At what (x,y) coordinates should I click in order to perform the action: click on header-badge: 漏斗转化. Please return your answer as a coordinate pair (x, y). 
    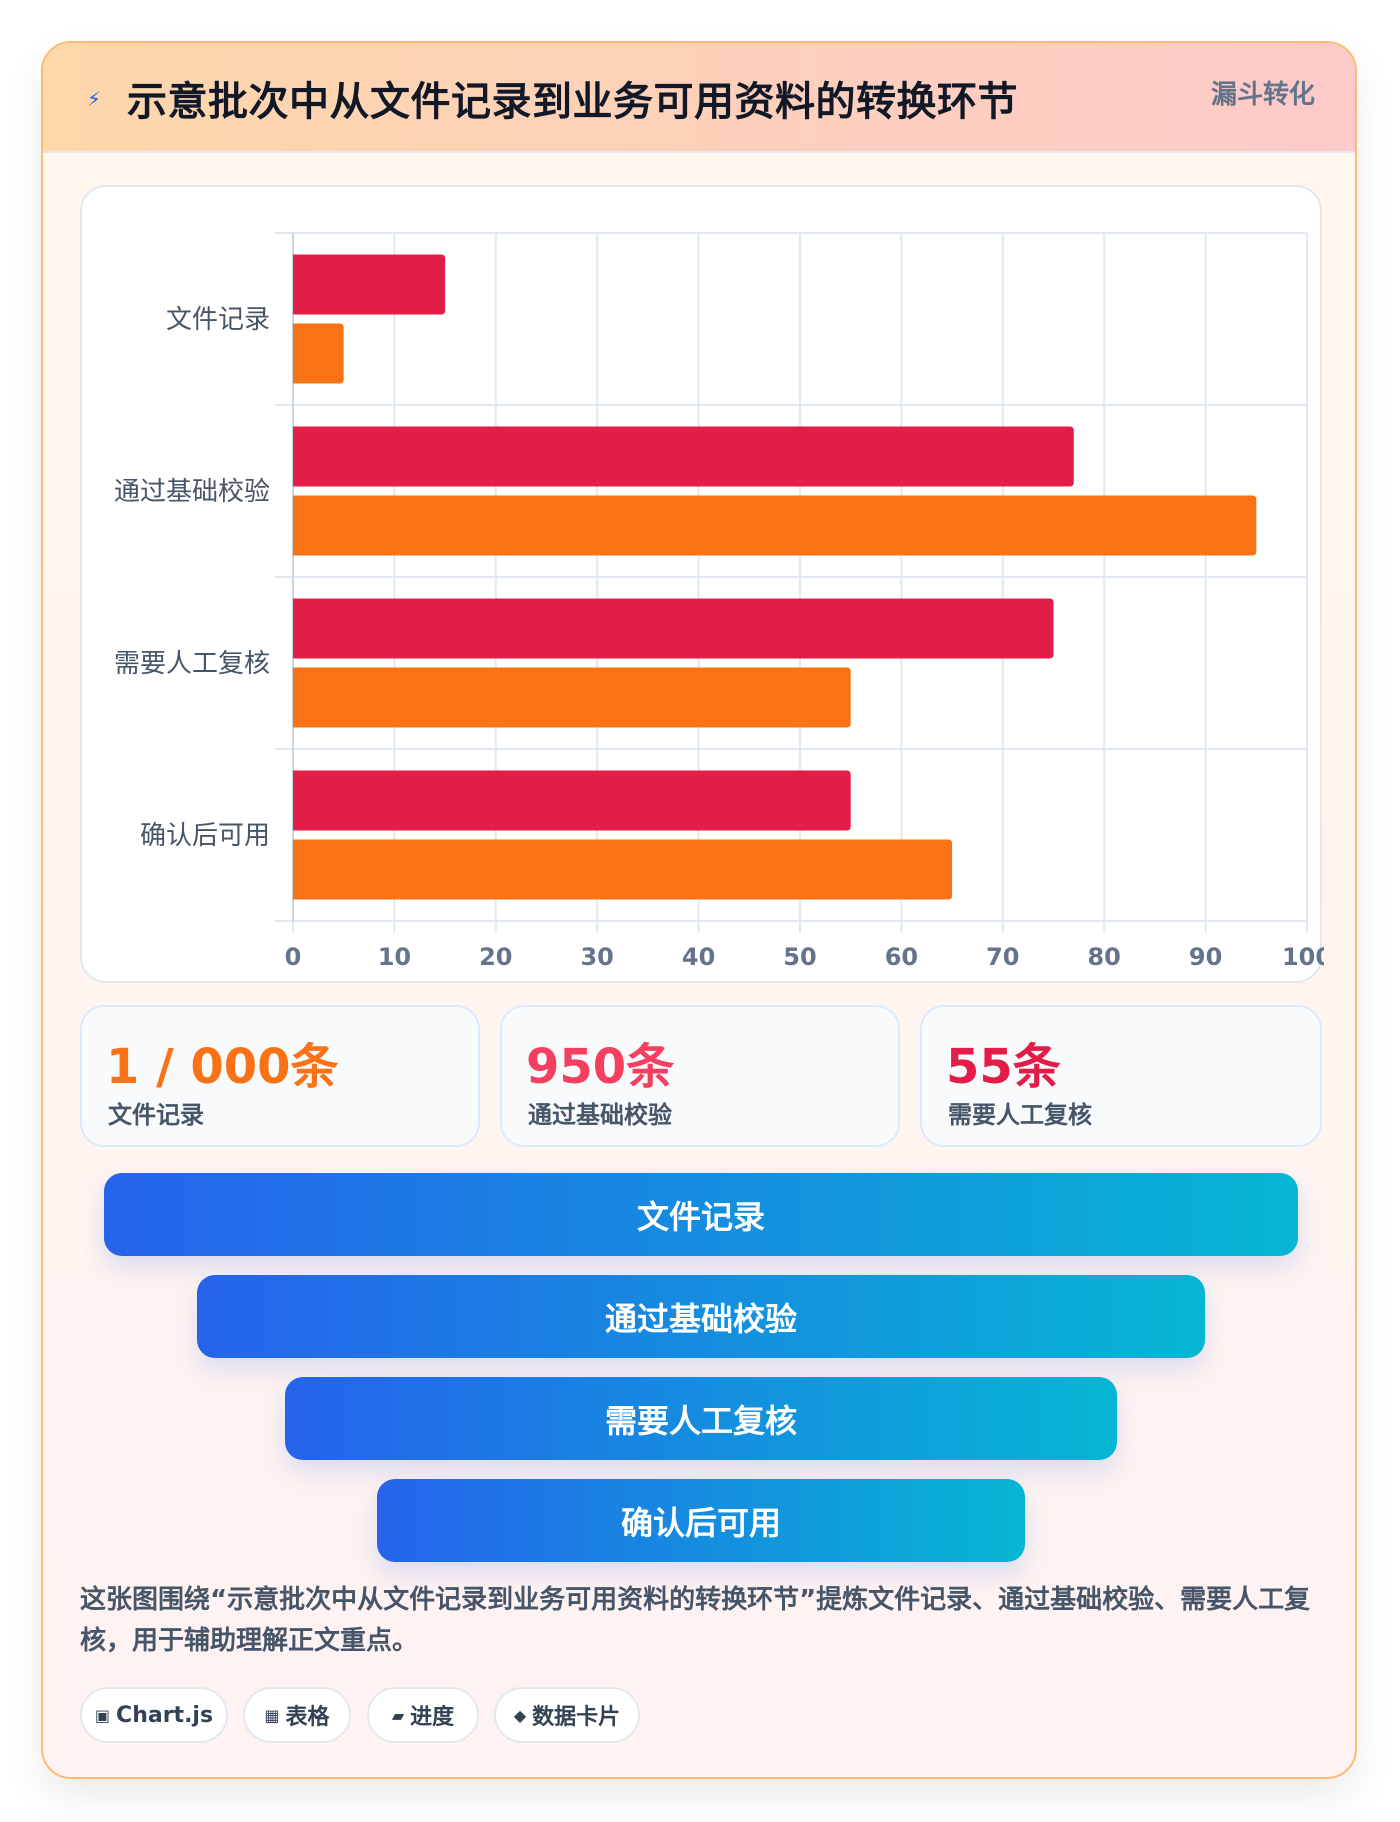
    Looking at the image, I should click on (1262, 95).